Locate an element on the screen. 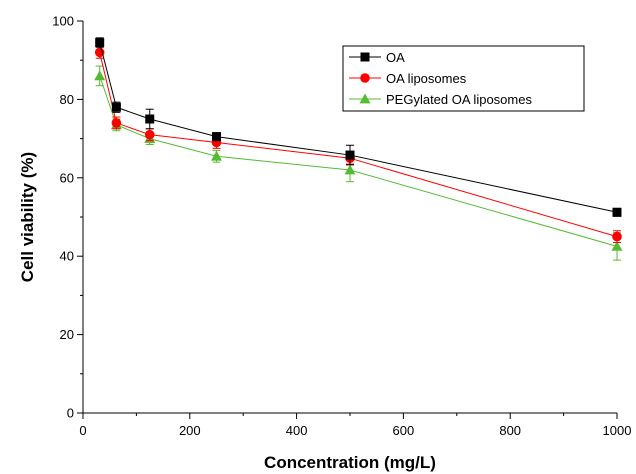 The height and width of the screenshot is (474, 636). x-axis-title: Concentration (mg/L) is located at coordinates (350, 462).